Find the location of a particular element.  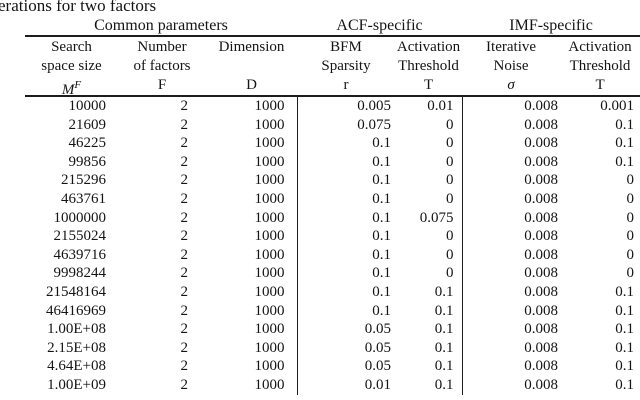

col-header-bfm-sparsity: BFM Sparsity r is located at coordinates (346, 66).